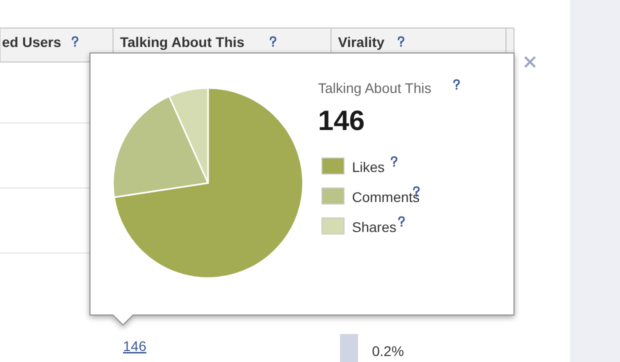 The width and height of the screenshot is (620, 362). What do you see at coordinates (182, 42) in the screenshot?
I see `text: Talking About This` at bounding box center [182, 42].